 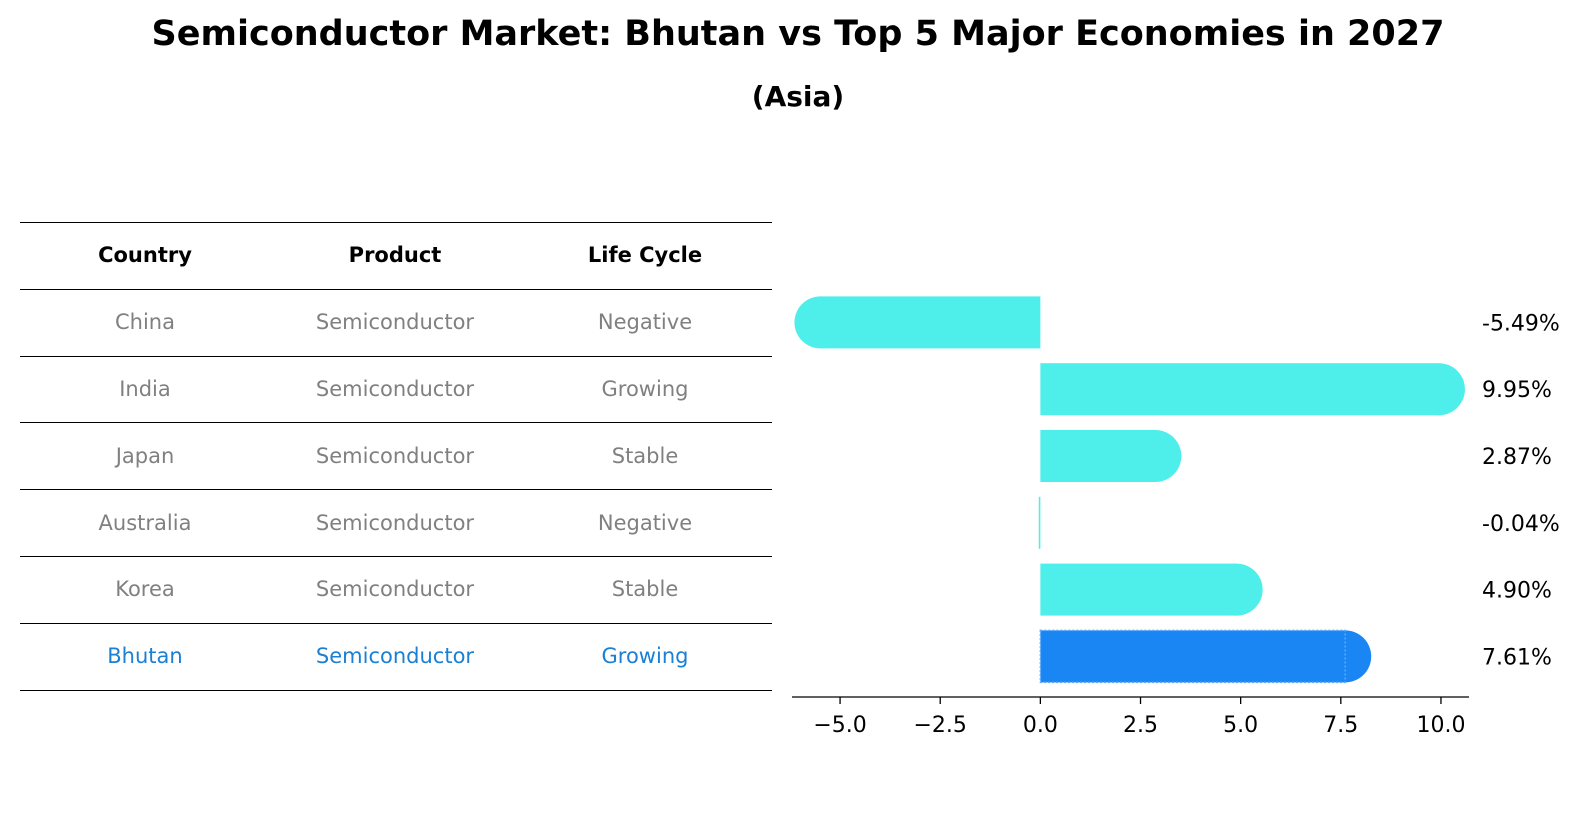 What do you see at coordinates (145, 656) in the screenshot?
I see `table-cell-country: Bhutan` at bounding box center [145, 656].